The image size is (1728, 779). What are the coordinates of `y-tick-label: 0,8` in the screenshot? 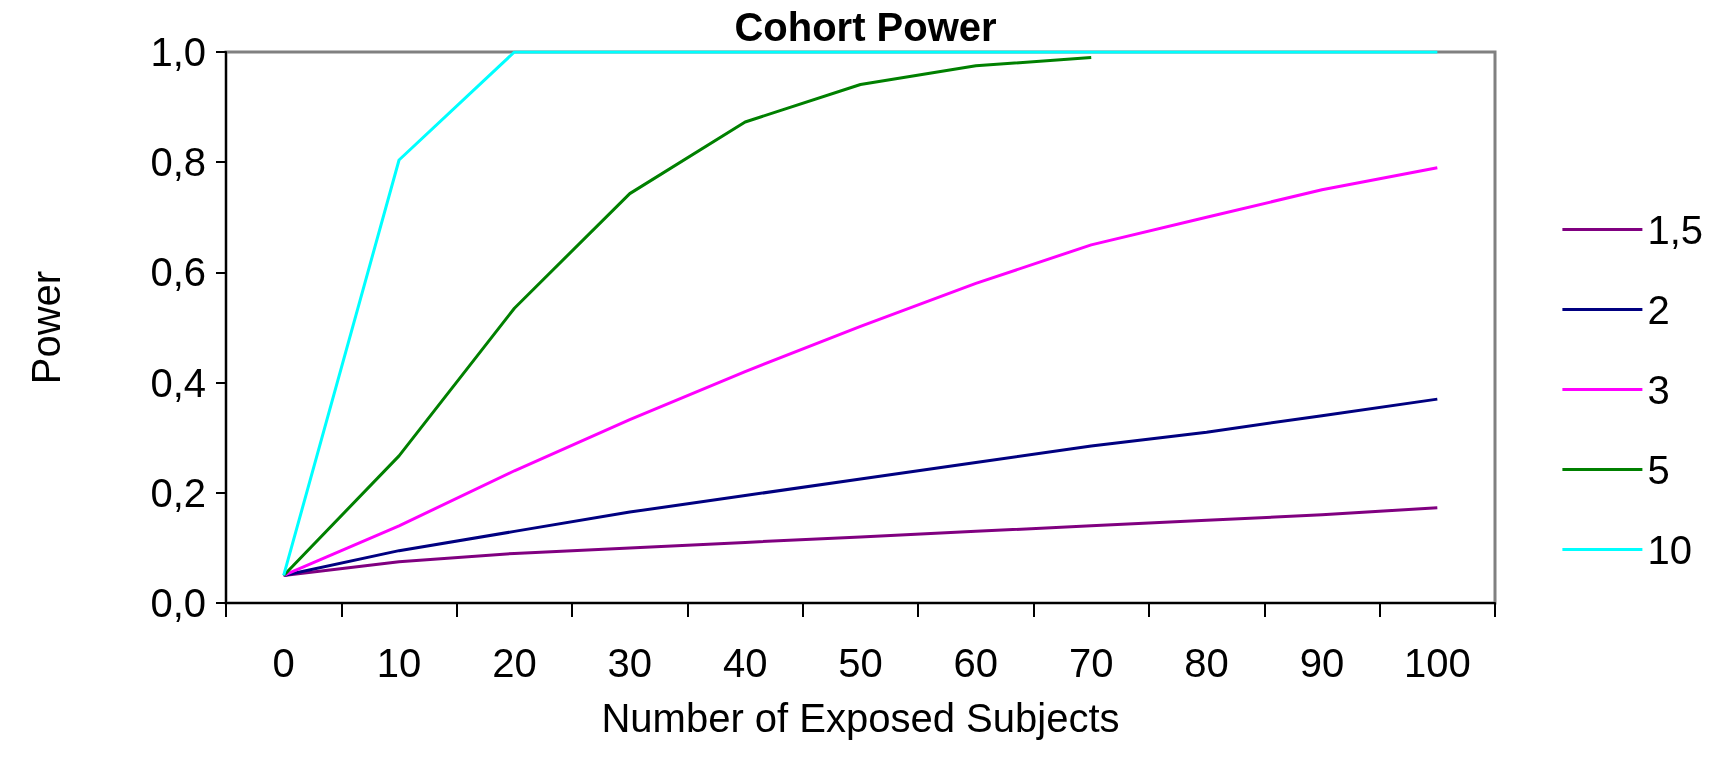 It's located at (178, 162).